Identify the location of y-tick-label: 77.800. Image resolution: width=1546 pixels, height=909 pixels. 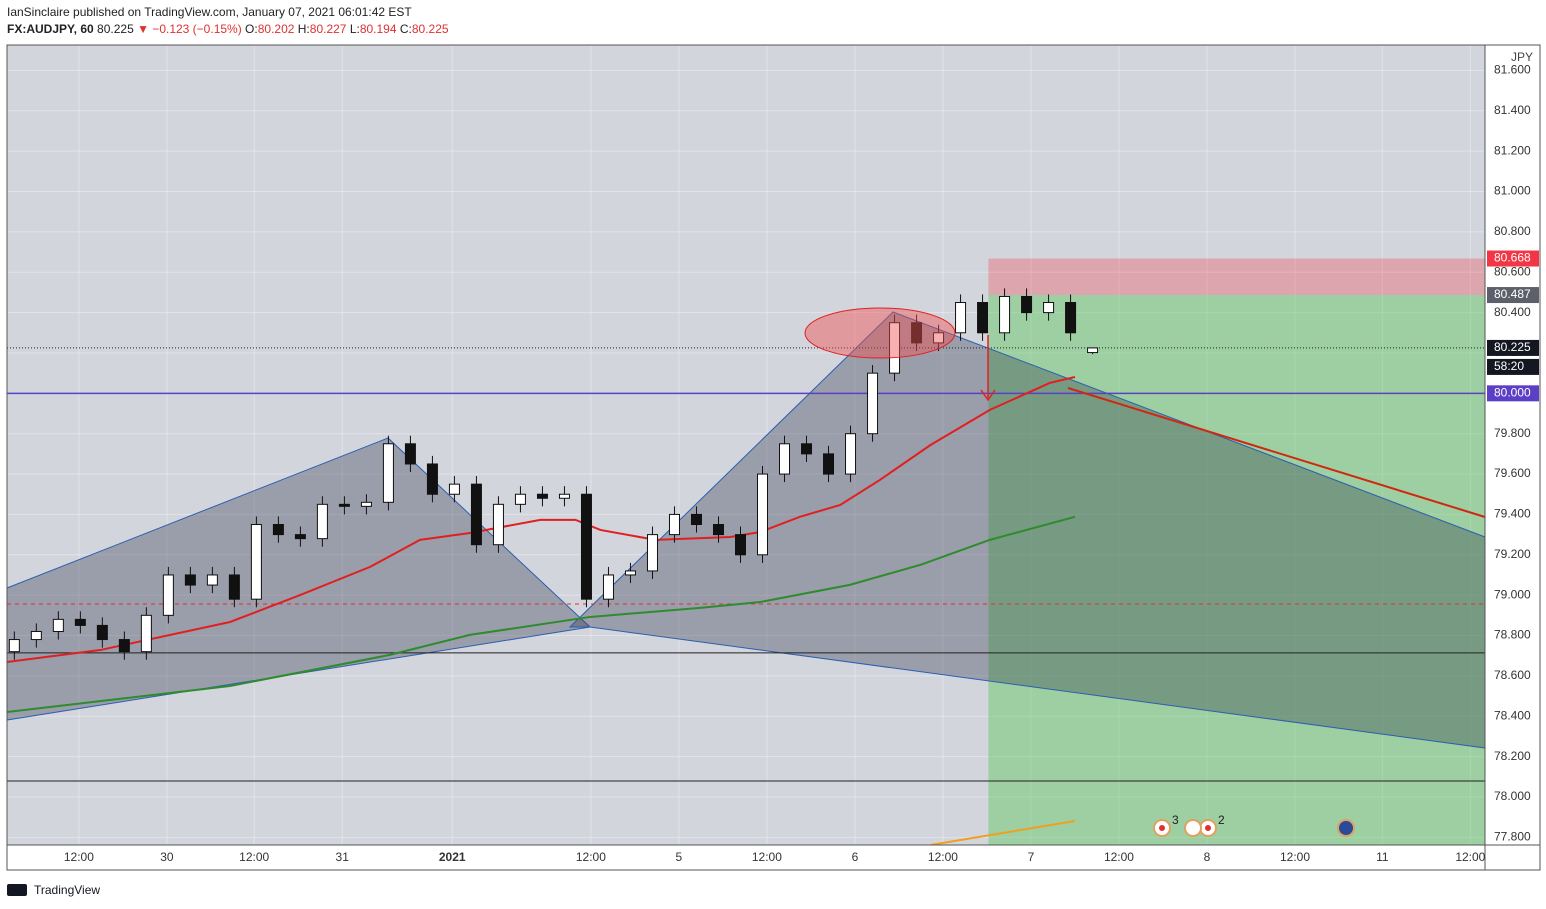
(1512, 837).